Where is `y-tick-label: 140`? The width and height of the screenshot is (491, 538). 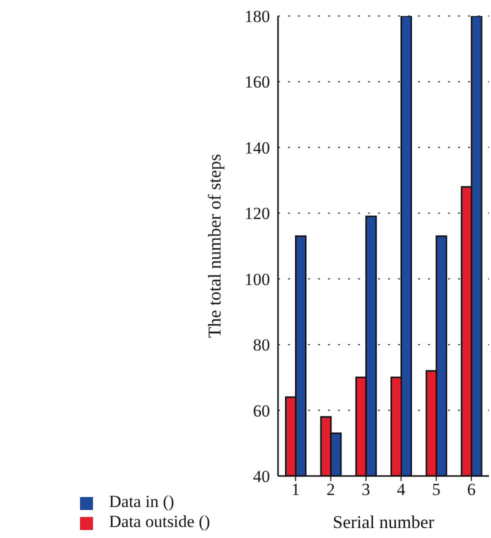 y-tick-label: 140 is located at coordinates (257, 148).